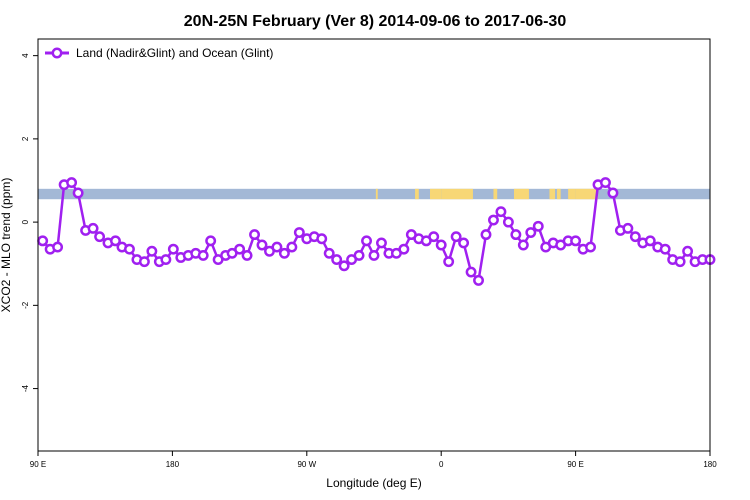 This screenshot has height=500, width=750. I want to click on legend-entry-label: Land (Nadir&Glint) and Ocean (Glint), so click(174, 53).